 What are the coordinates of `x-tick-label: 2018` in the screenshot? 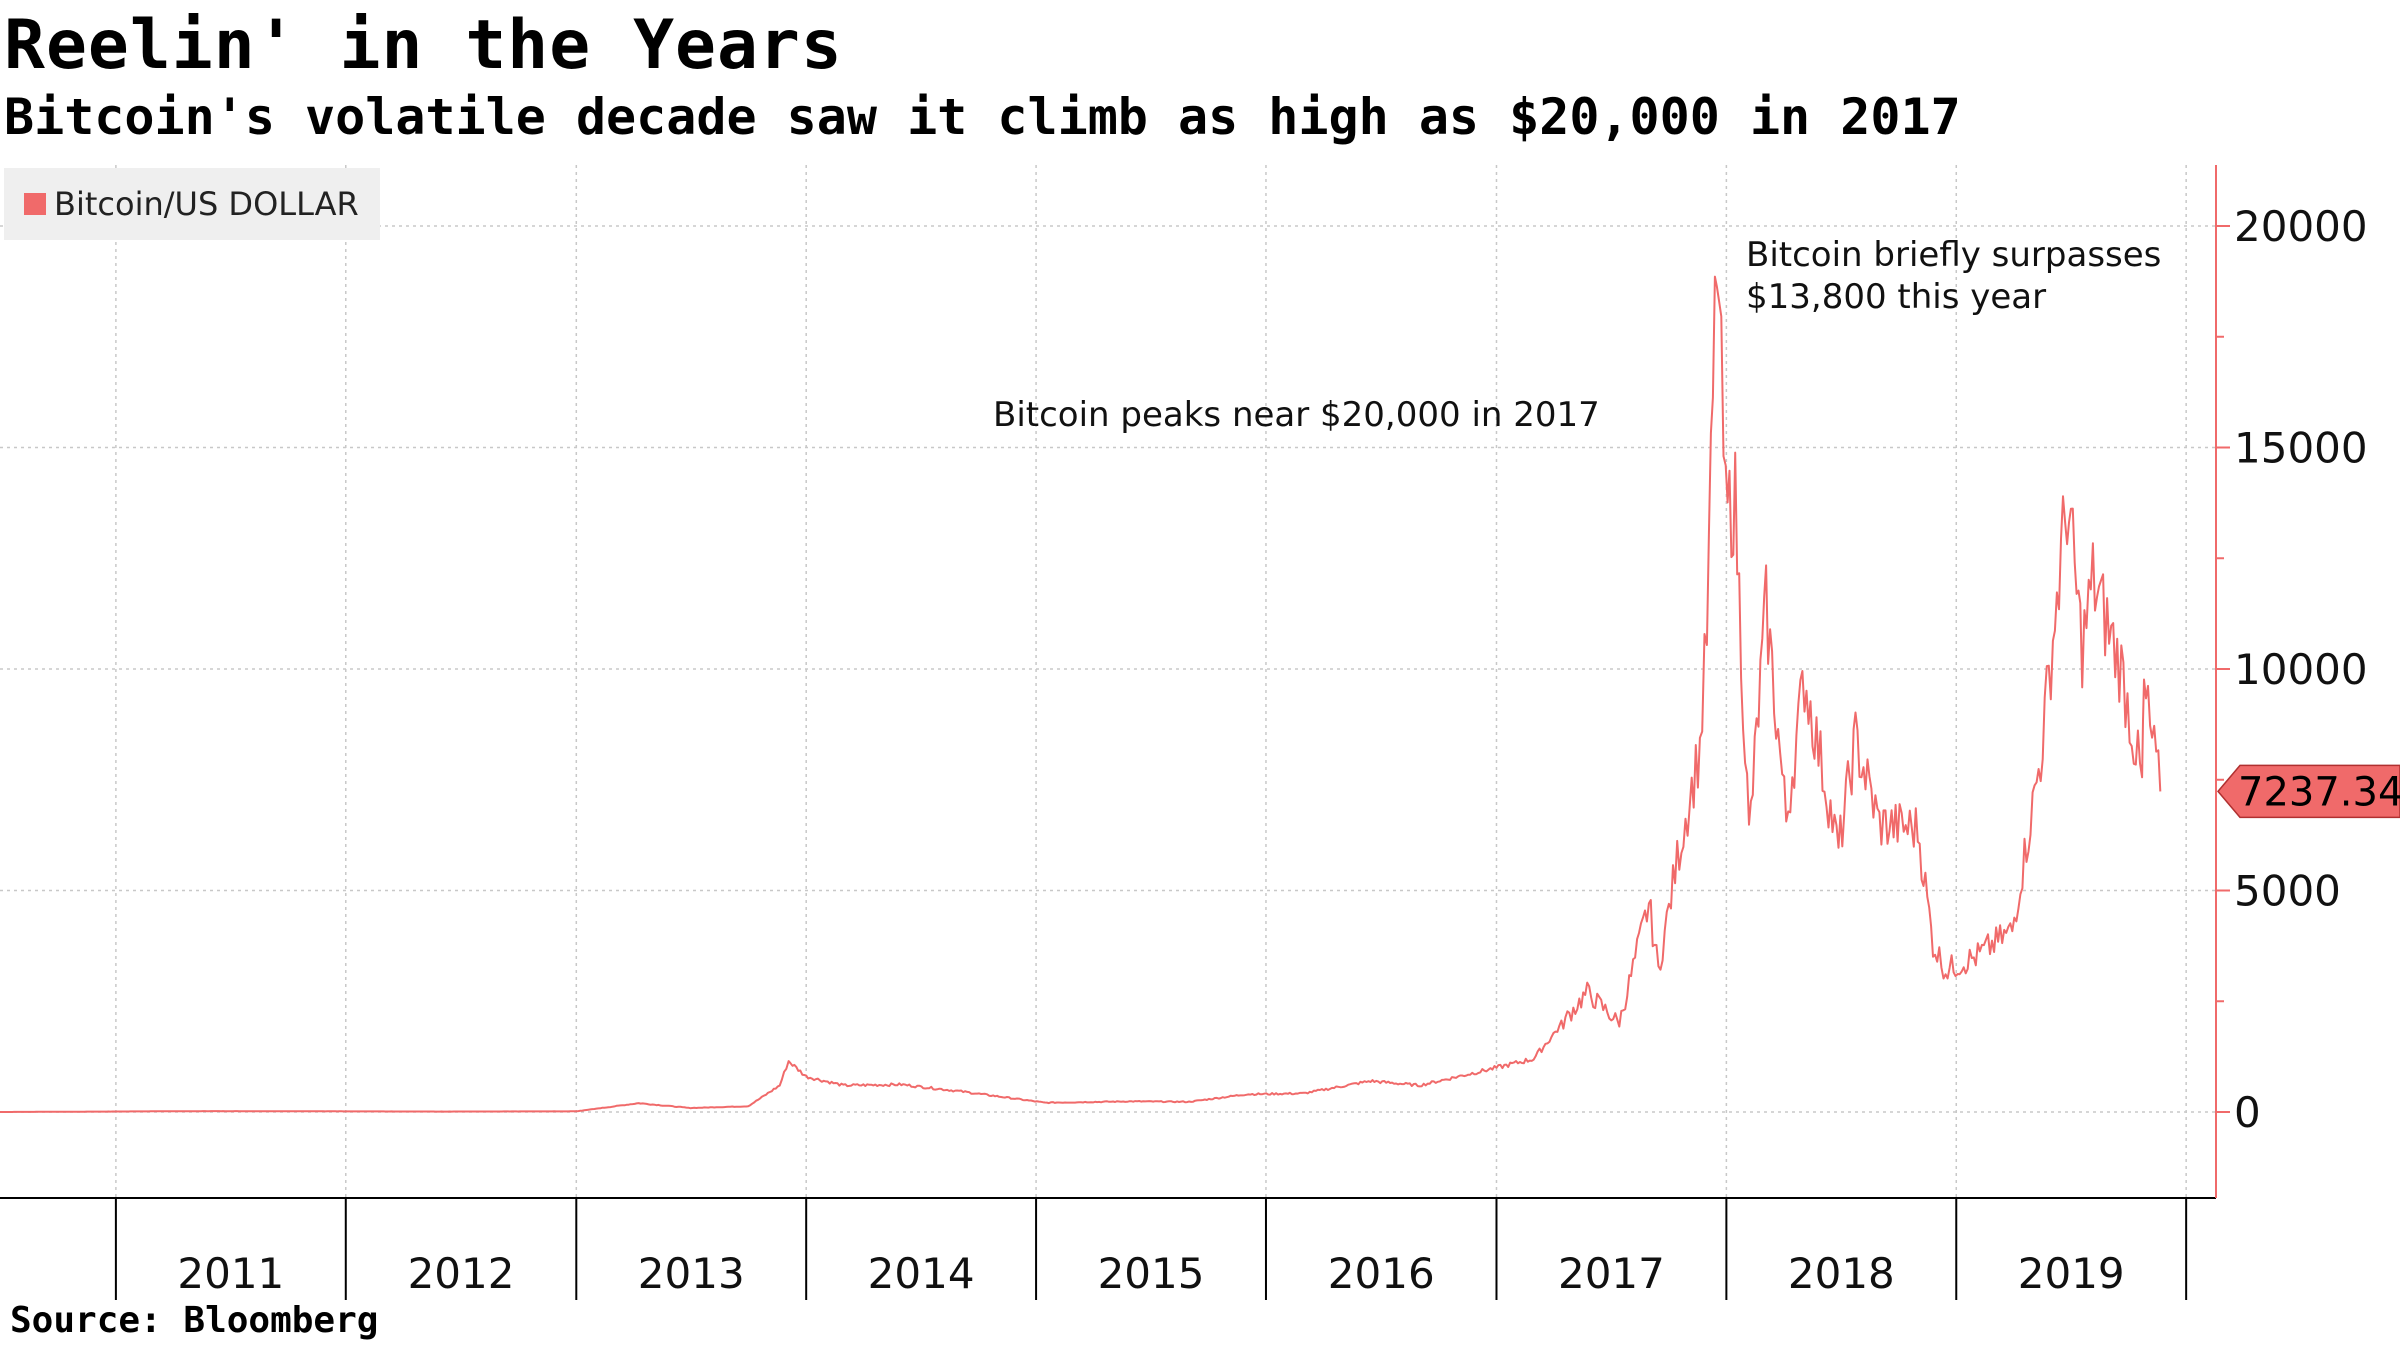 It's located at (1841, 1273).